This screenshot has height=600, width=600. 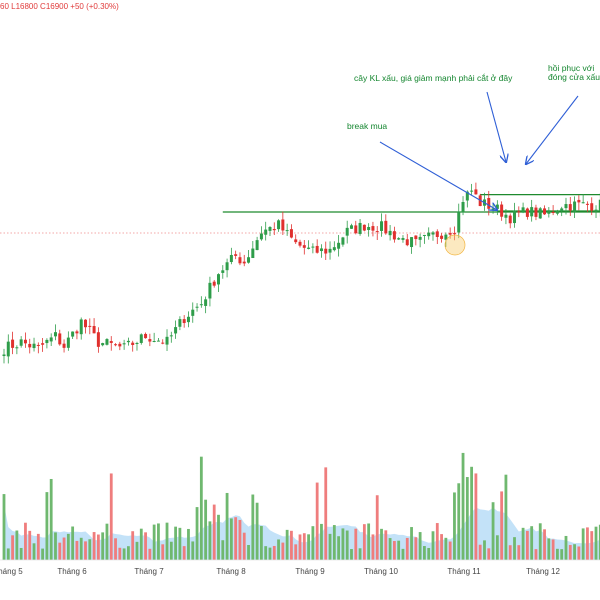 What do you see at coordinates (11, 571) in the screenshot?
I see `x-tick-label: Tháng 5` at bounding box center [11, 571].